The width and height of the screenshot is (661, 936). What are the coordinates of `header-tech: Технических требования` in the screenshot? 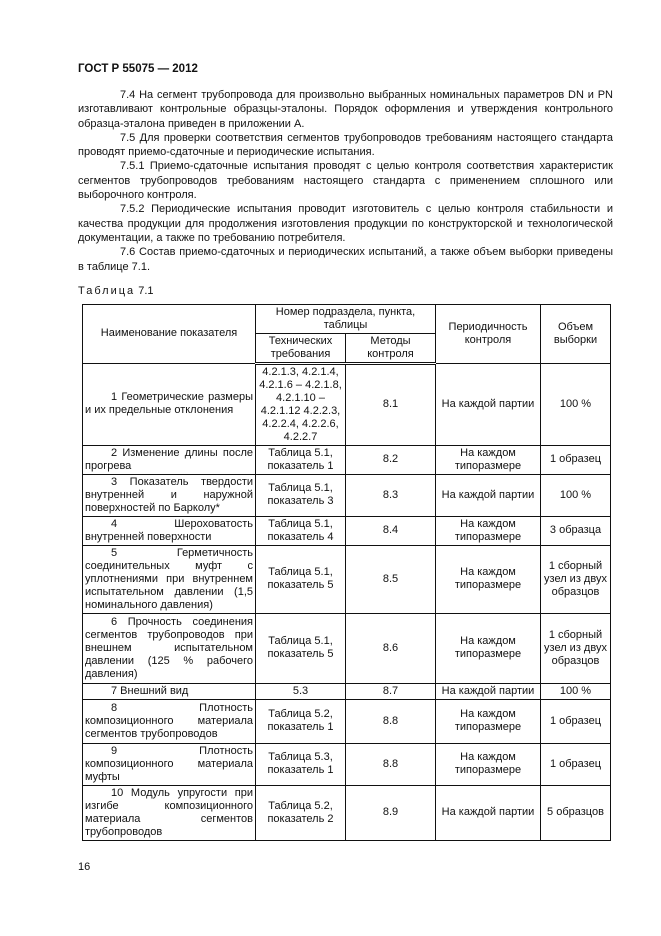 It's located at (300, 348).